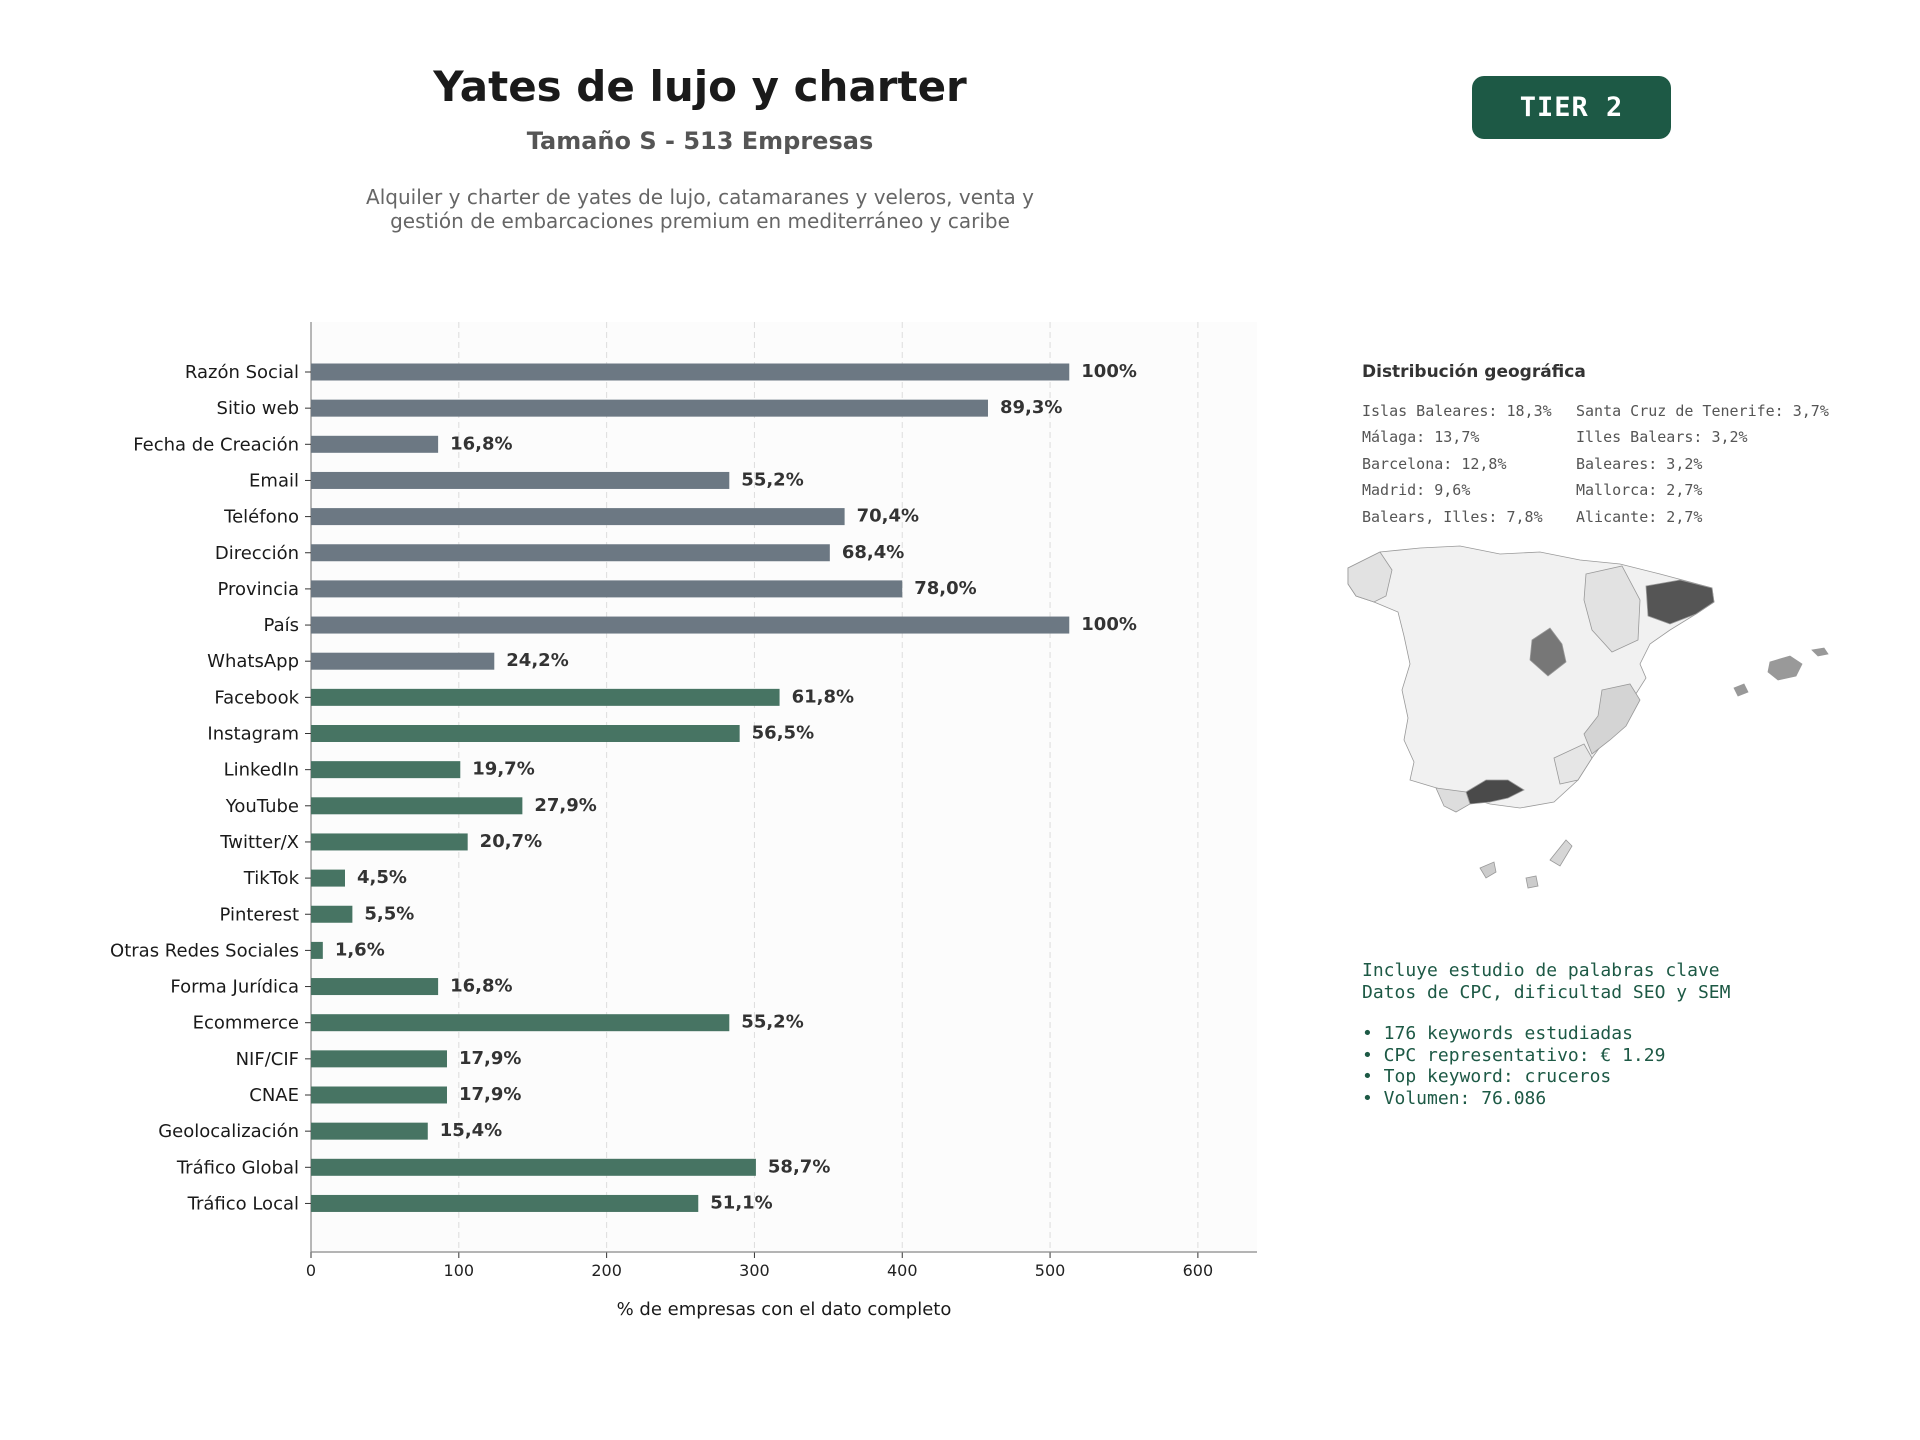 This screenshot has height=1440, width=1920. I want to click on category-label: NIF/CIF, so click(267, 1059).